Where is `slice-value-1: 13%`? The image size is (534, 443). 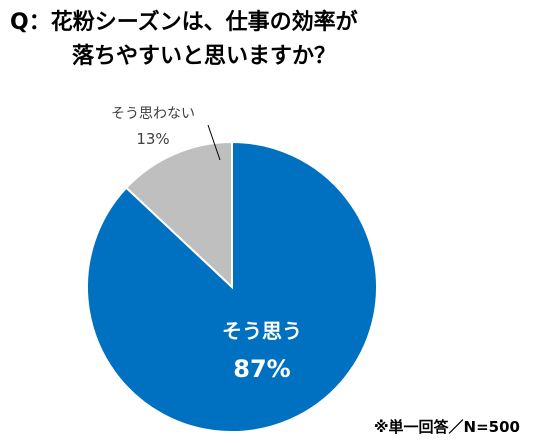 slice-value-1: 13% is located at coordinates (152, 139).